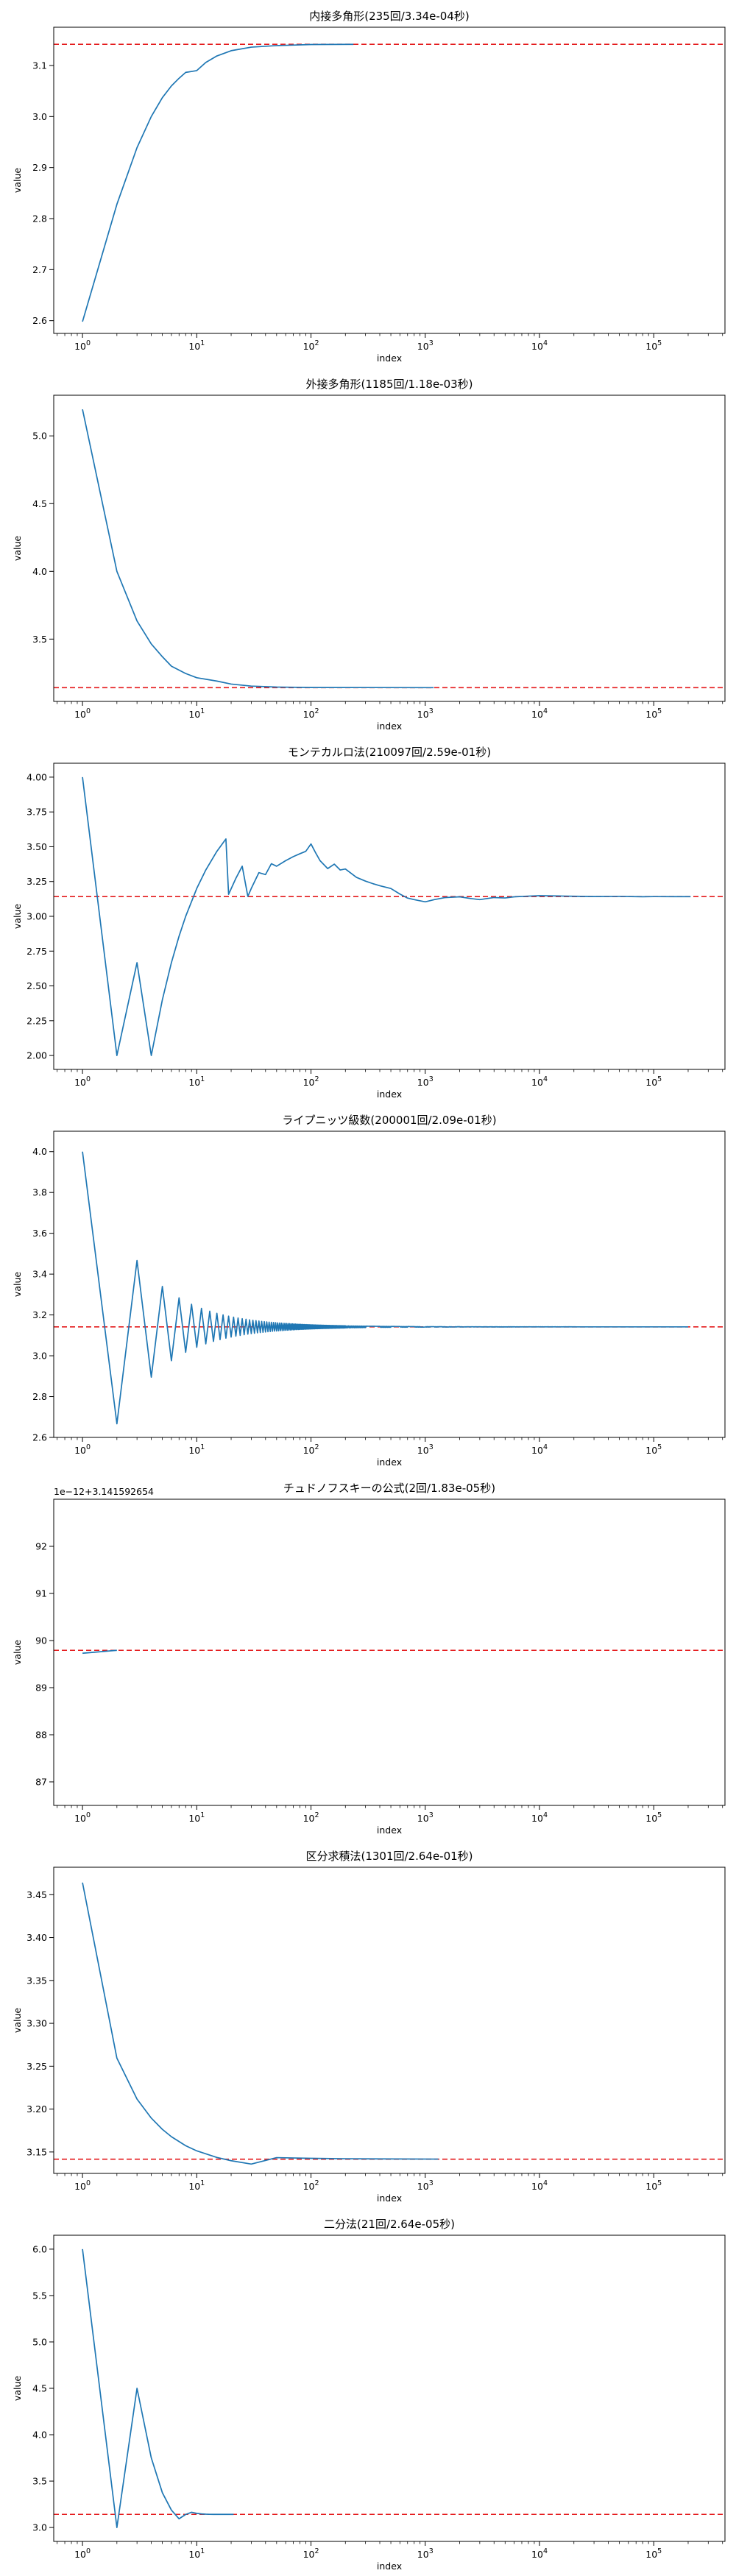  Describe the element at coordinates (36, 951) in the screenshot. I see `y-tick-label: 2.75` at that location.